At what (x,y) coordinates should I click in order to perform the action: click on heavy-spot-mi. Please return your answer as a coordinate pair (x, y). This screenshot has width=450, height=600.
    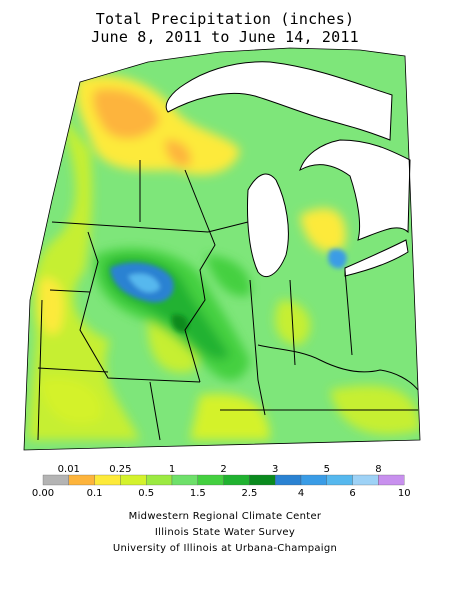
    Looking at the image, I should click on (337, 258).